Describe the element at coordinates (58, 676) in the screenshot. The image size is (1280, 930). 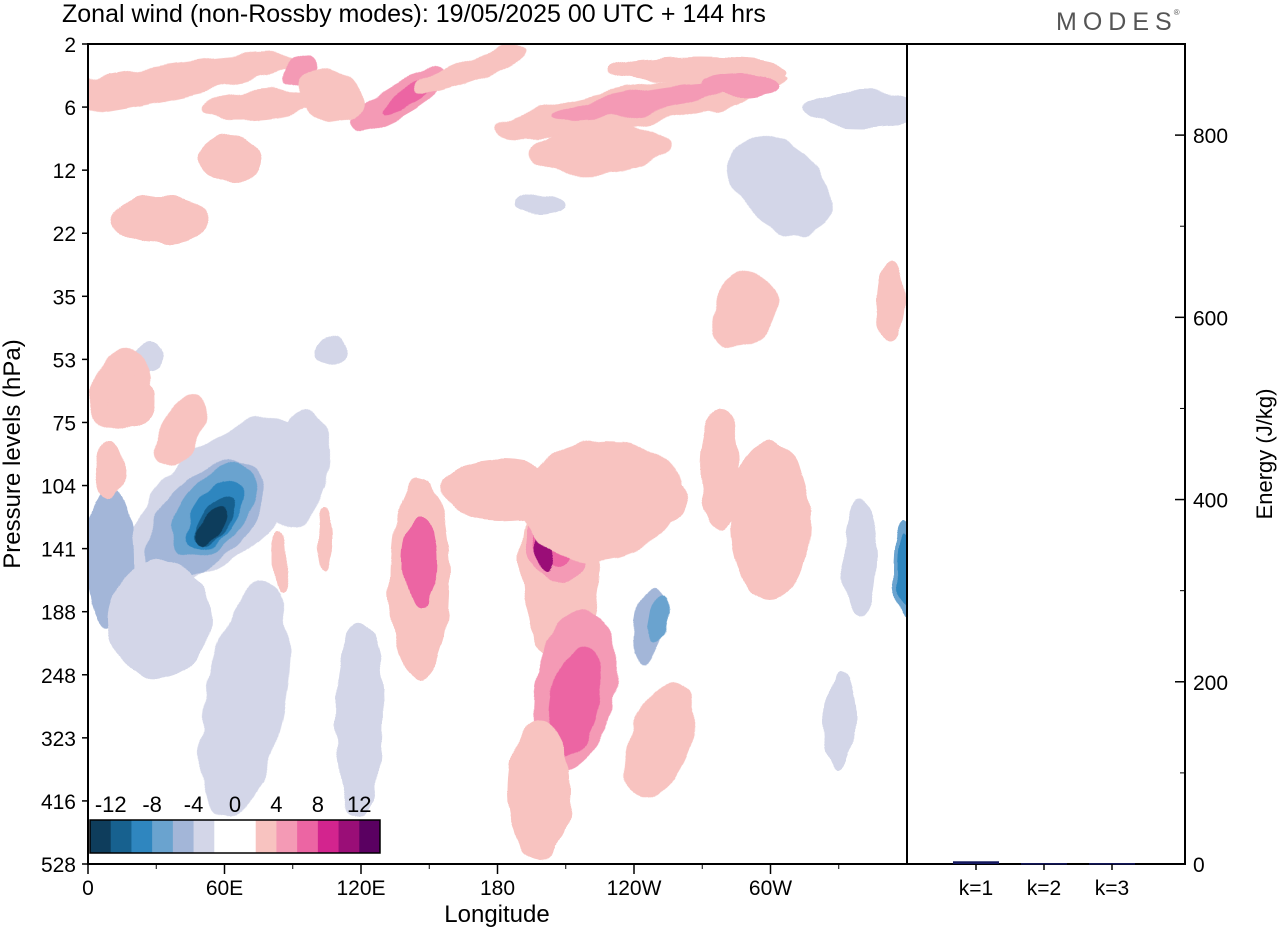
I see `y-tick-label: 248` at that location.